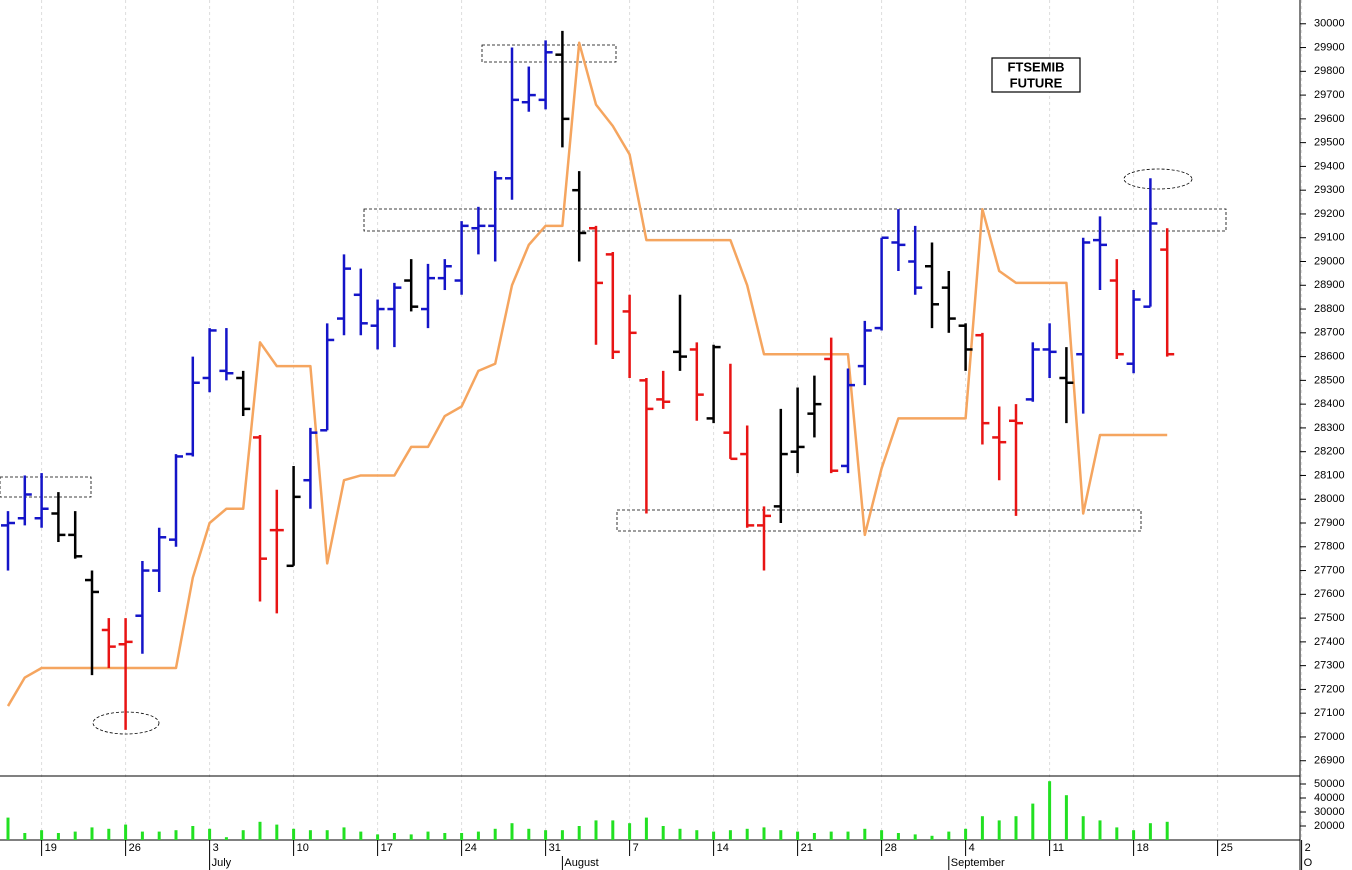 The image size is (1352, 870). Describe the element at coordinates (555, 848) in the screenshot. I see `x-tick-label: 31` at that location.